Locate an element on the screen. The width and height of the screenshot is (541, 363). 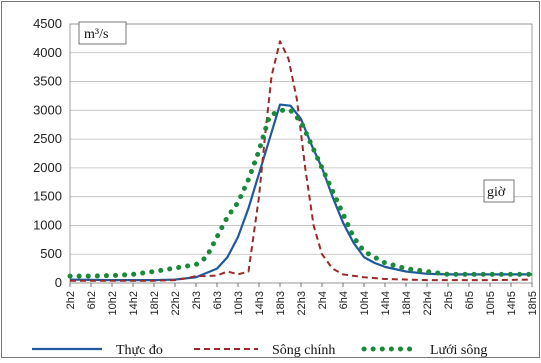
x-tick-label: 10h3 is located at coordinates (239, 303).